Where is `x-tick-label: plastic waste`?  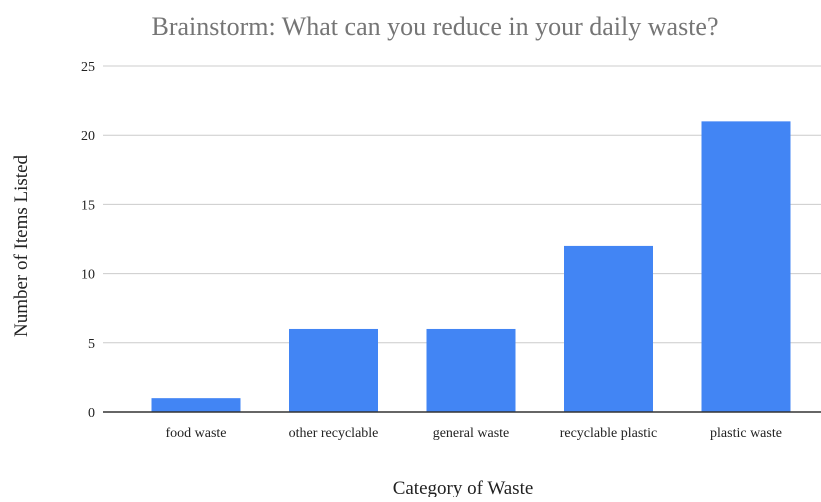 x-tick-label: plastic waste is located at coordinates (746, 433).